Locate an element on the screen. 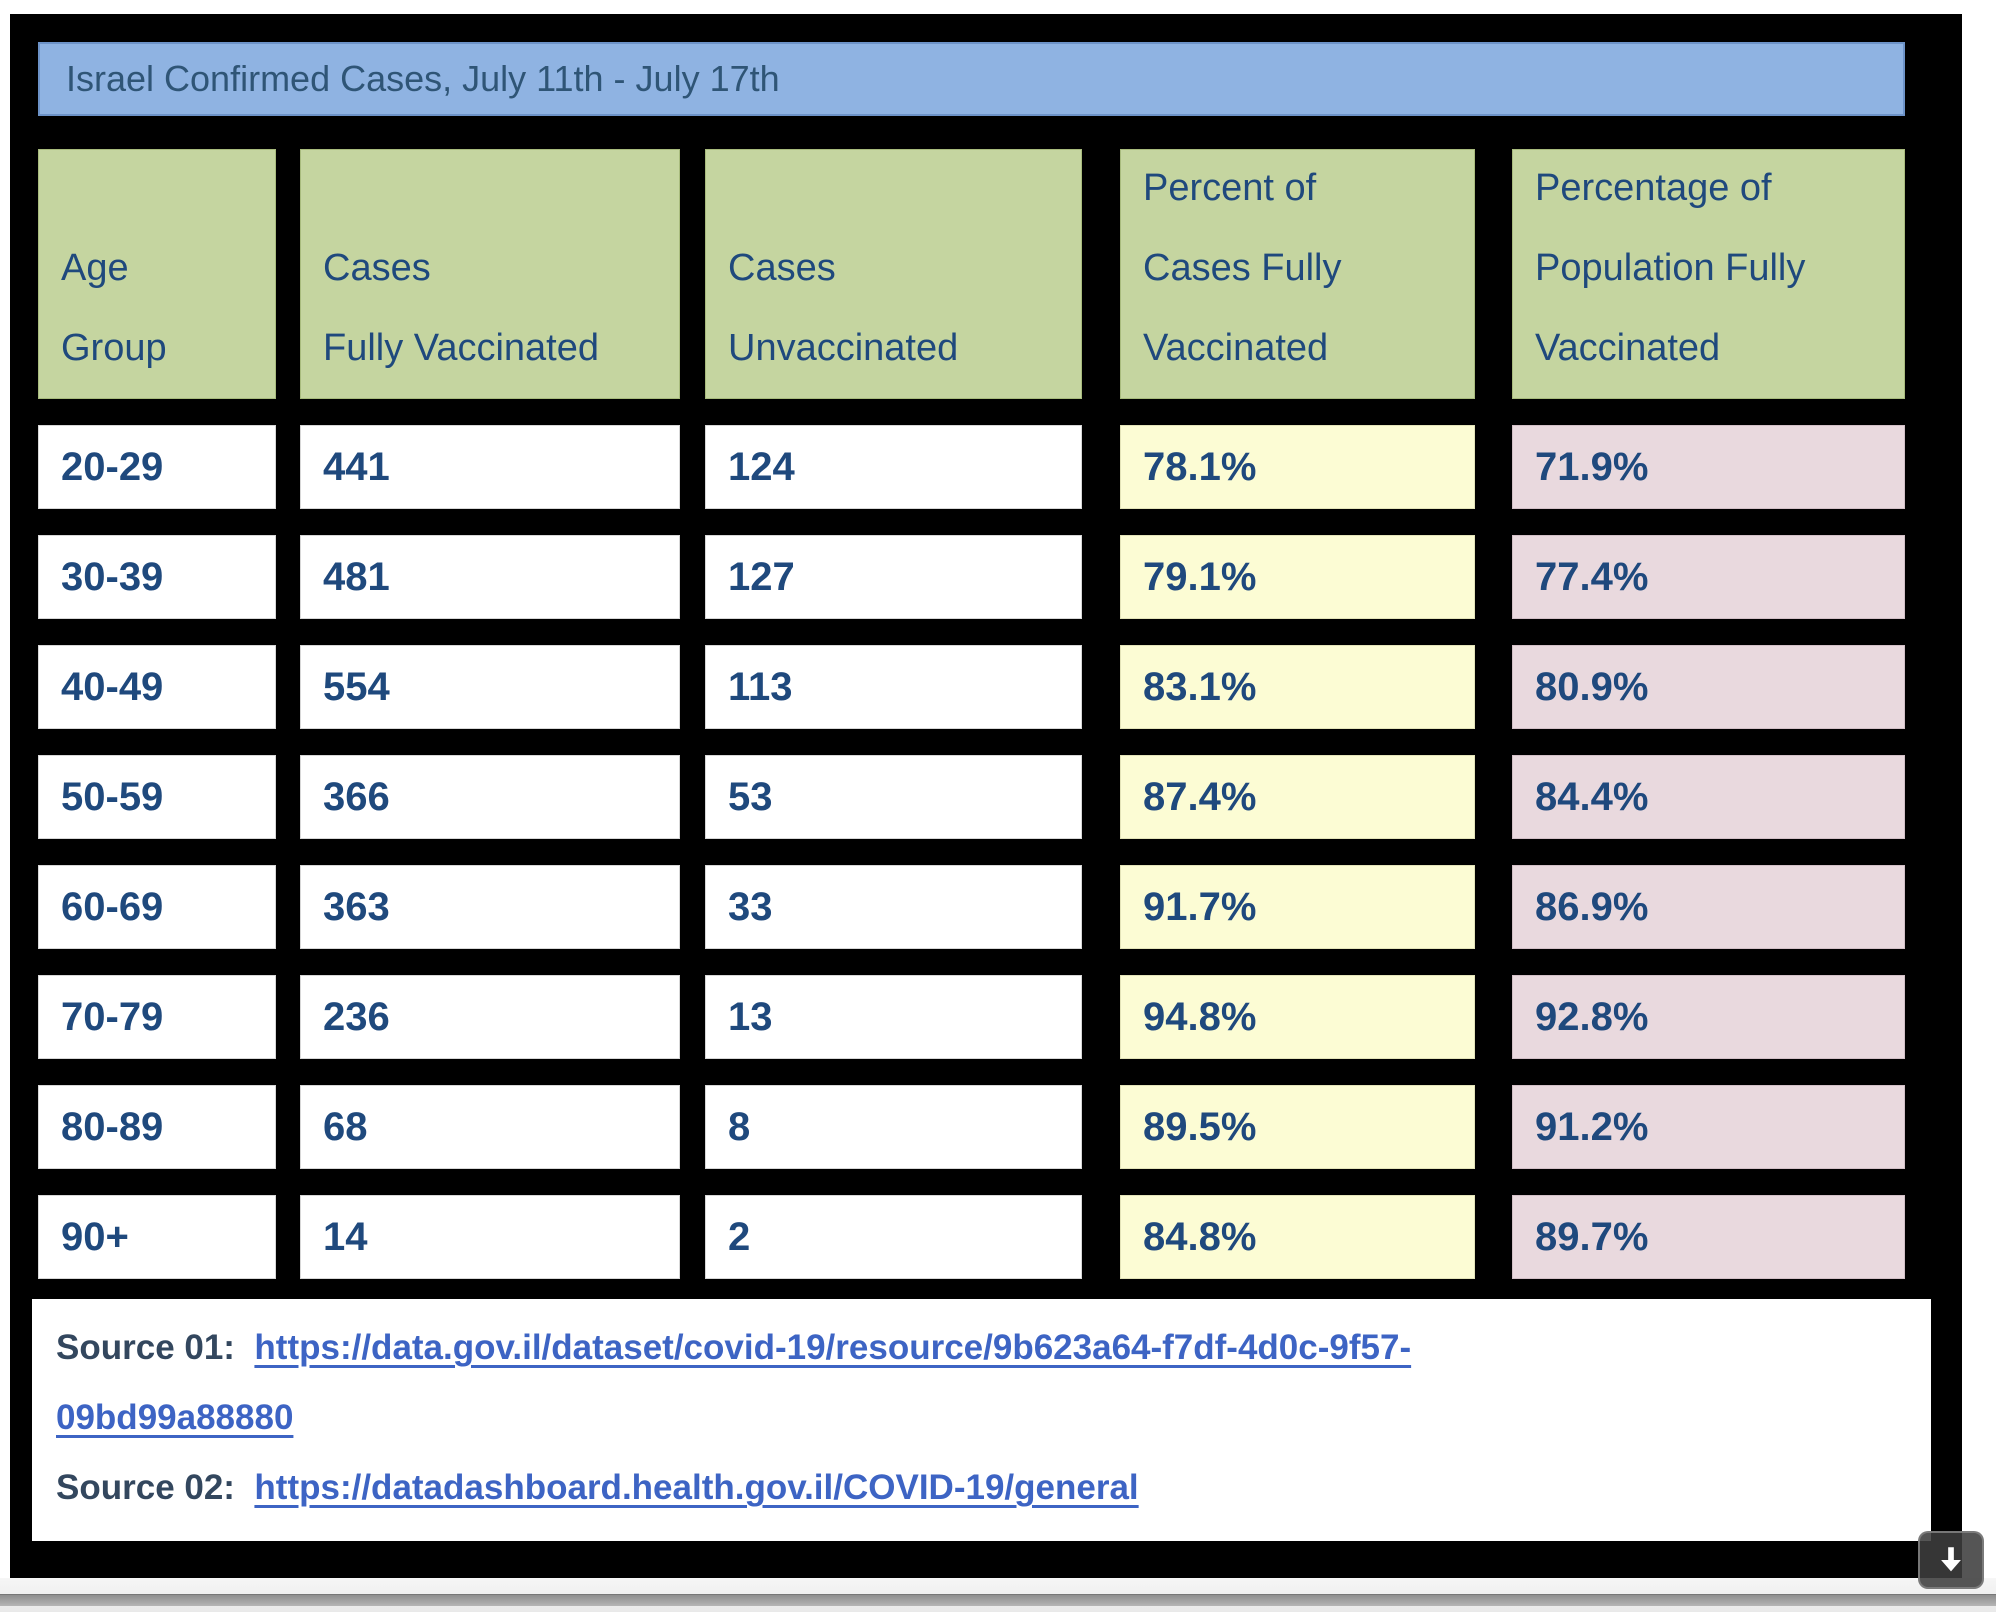 The height and width of the screenshot is (1612, 1996). source-label: Source 02: is located at coordinates (145, 1487).